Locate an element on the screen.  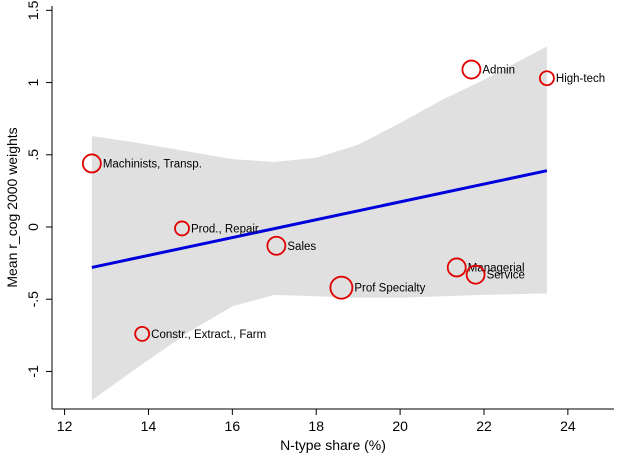
point-label: Constr., Extract., Farm is located at coordinates (208, 335).